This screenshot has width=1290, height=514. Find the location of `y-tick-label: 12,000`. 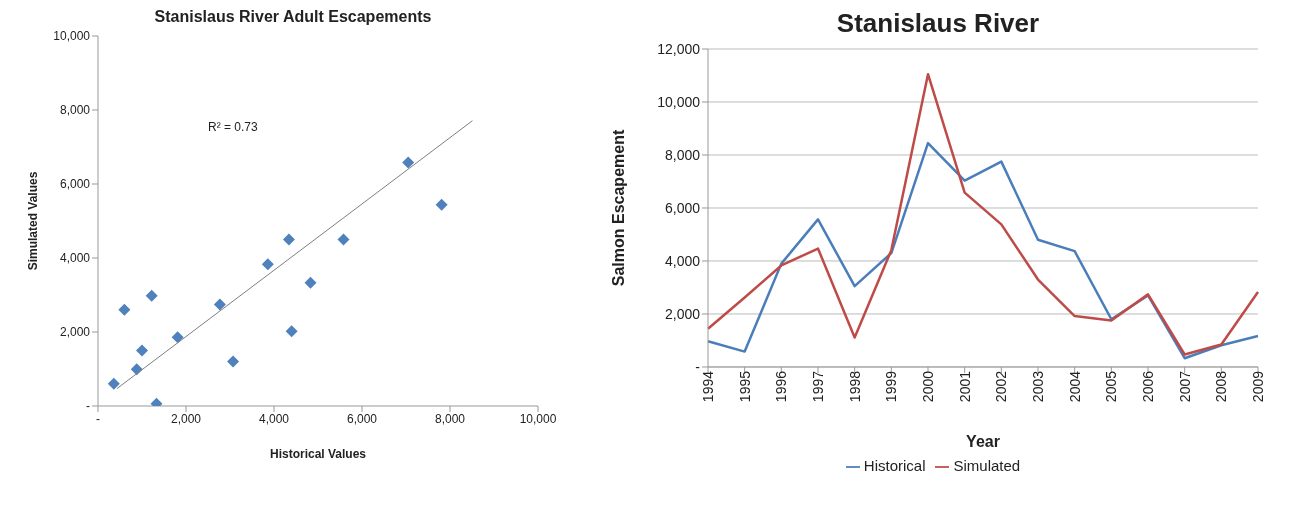

y-tick-label: 12,000 is located at coordinates (679, 48).